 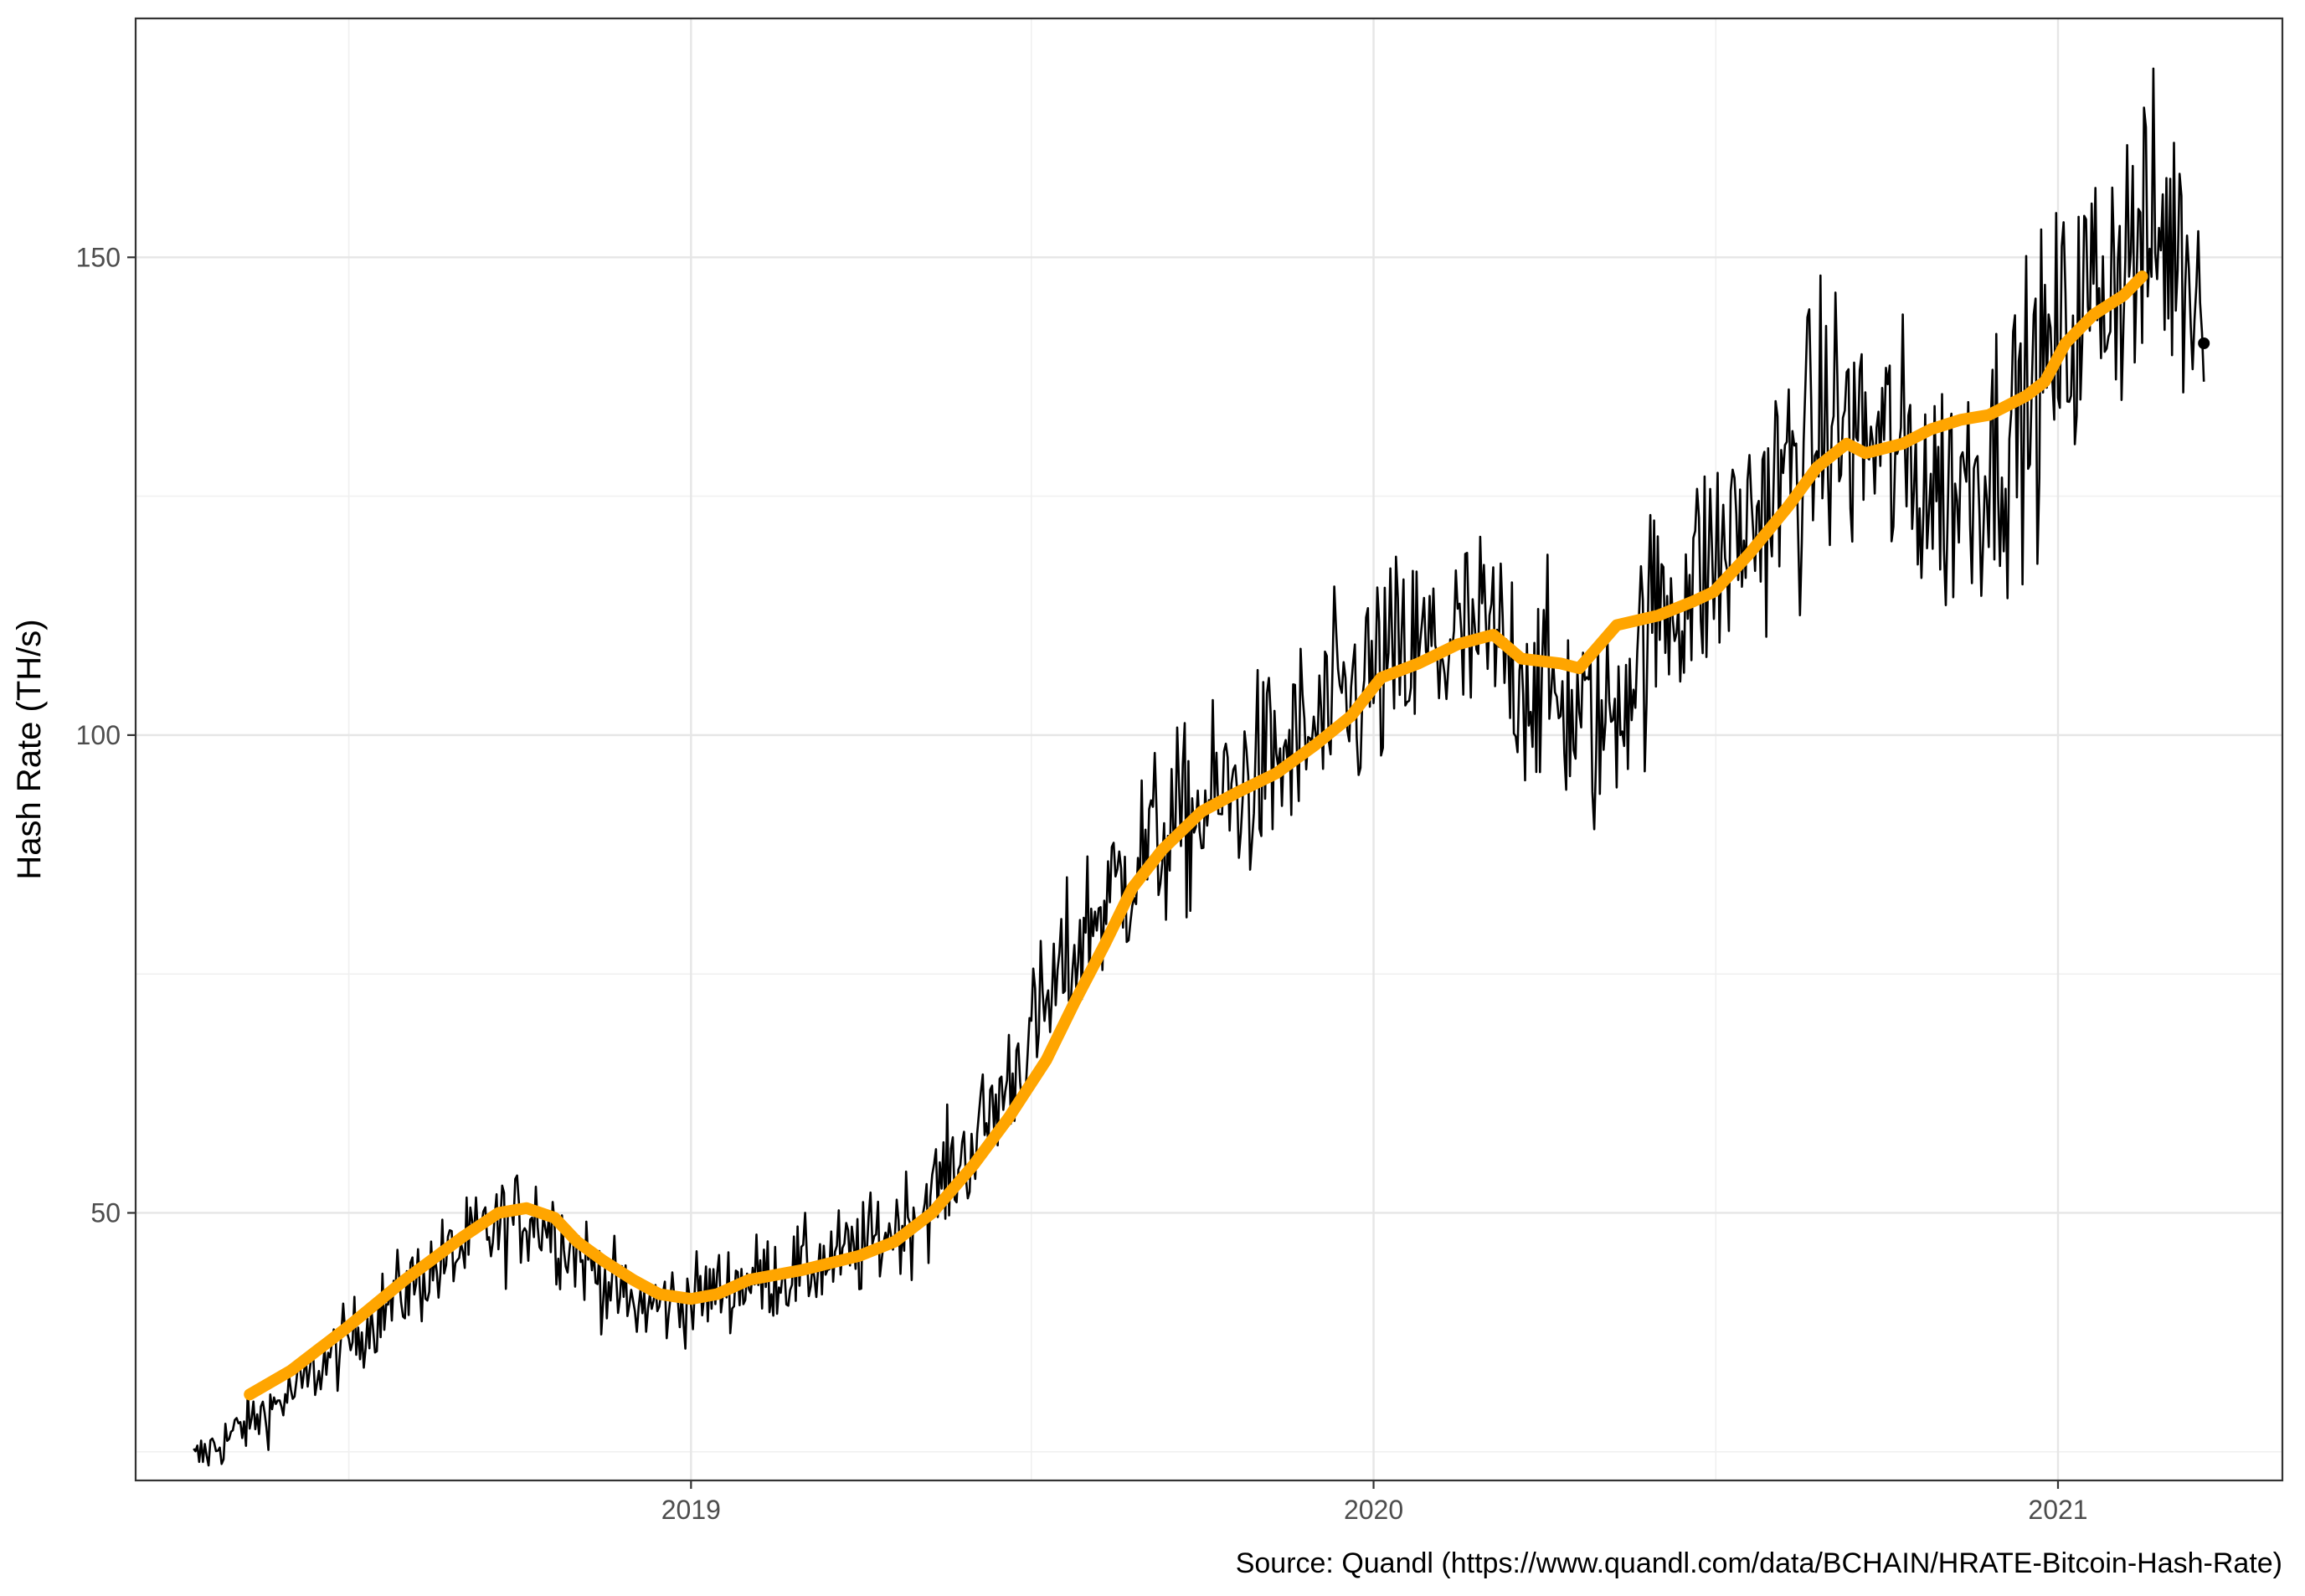 I want to click on x-axis: 2019 2020 2021, so click(x=1374, y=1502).